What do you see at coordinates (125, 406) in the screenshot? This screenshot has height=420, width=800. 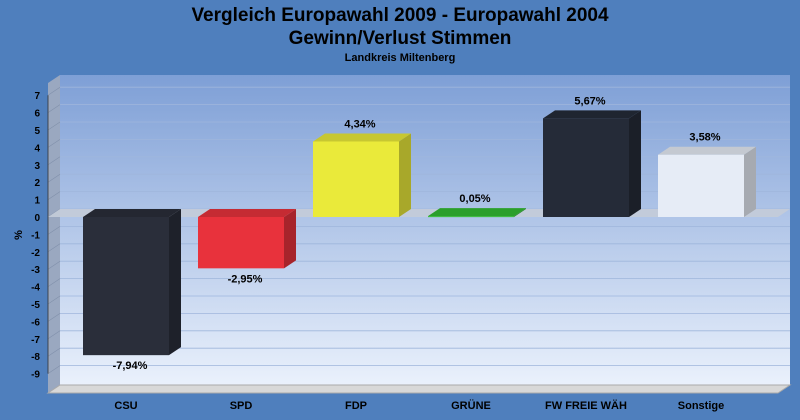 I see `x-tick-label: CSU` at bounding box center [125, 406].